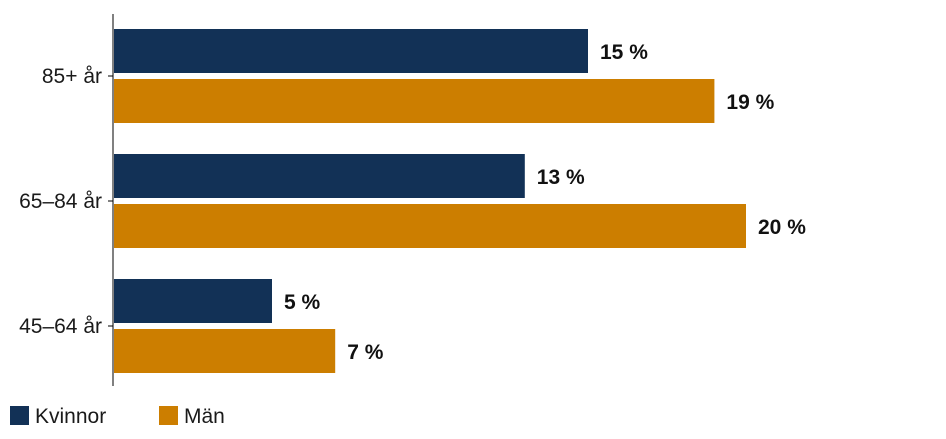  I want to click on category-label-45-64-r: 45–64 år, so click(60, 326).